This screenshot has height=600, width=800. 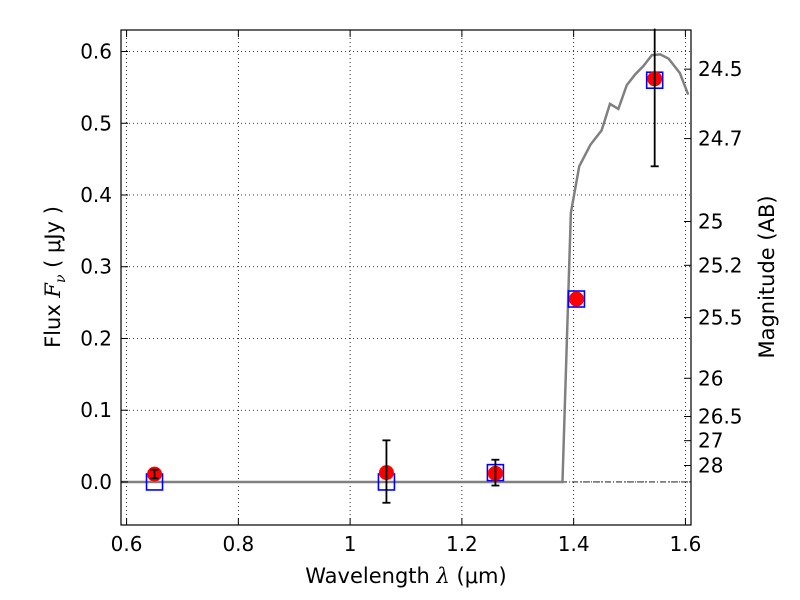 I want to click on magnitude-axis-label: Magnitude (AB), so click(x=767, y=276).